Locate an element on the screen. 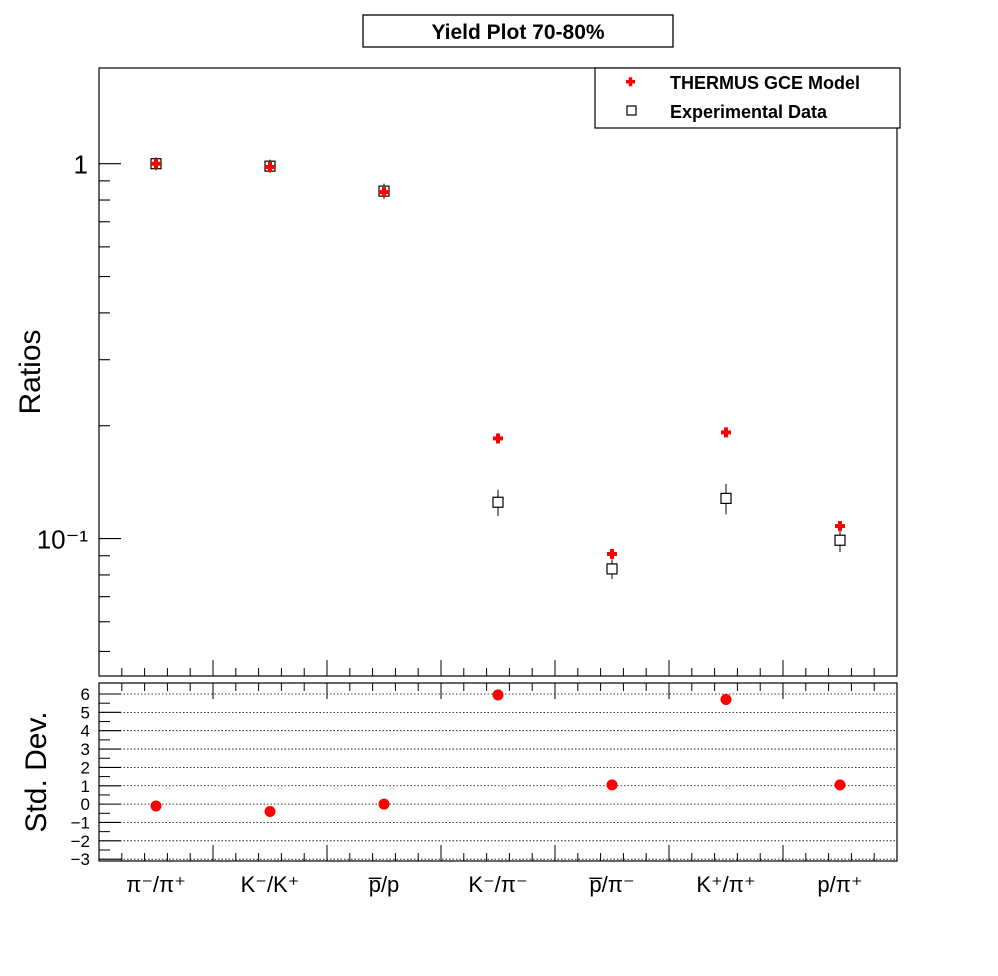  bottom-panel-frame is located at coordinates (498, 772).